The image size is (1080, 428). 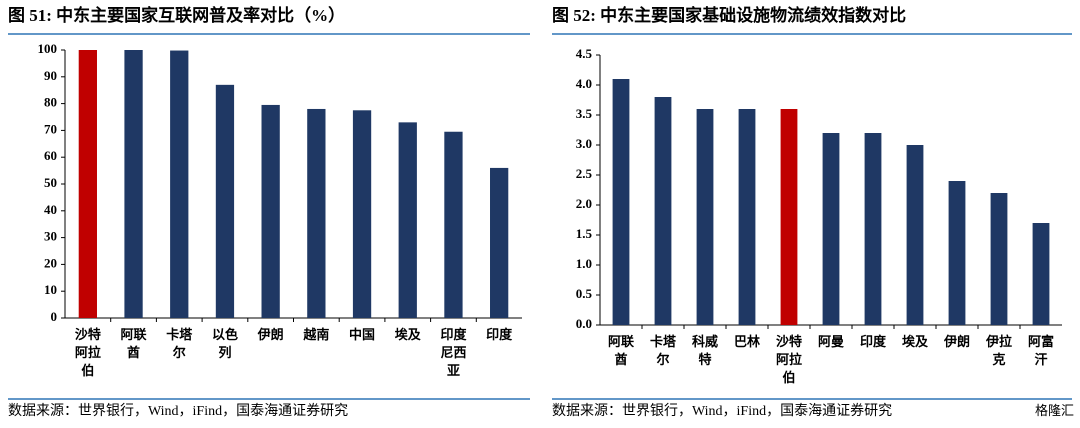 I want to click on y-tick-label: 4.5, so click(x=584, y=53).